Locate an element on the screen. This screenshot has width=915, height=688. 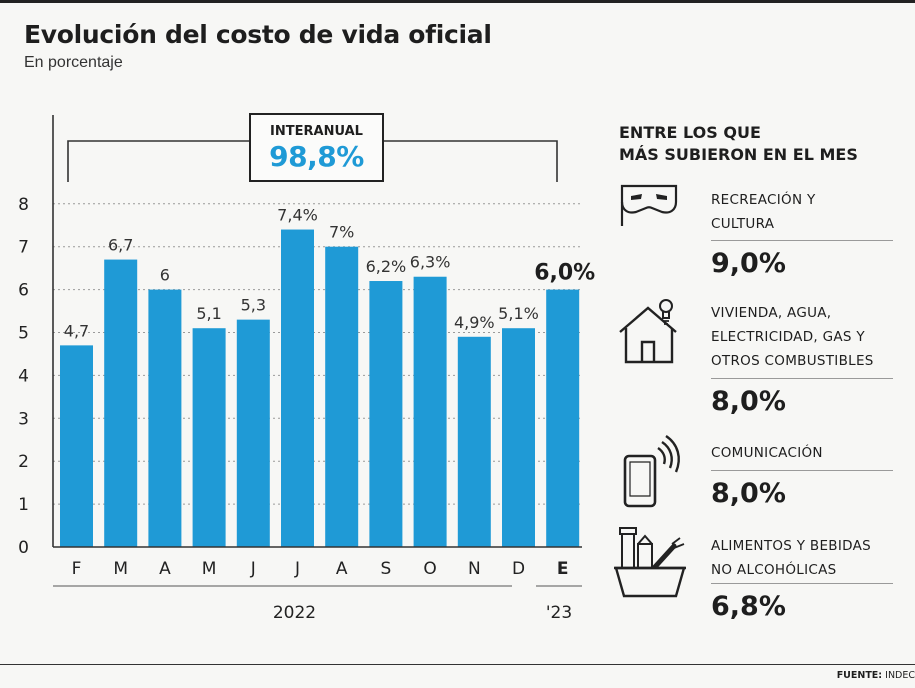
category-name-line: ELECTRICIDAD, GAS Y is located at coordinates (788, 337).